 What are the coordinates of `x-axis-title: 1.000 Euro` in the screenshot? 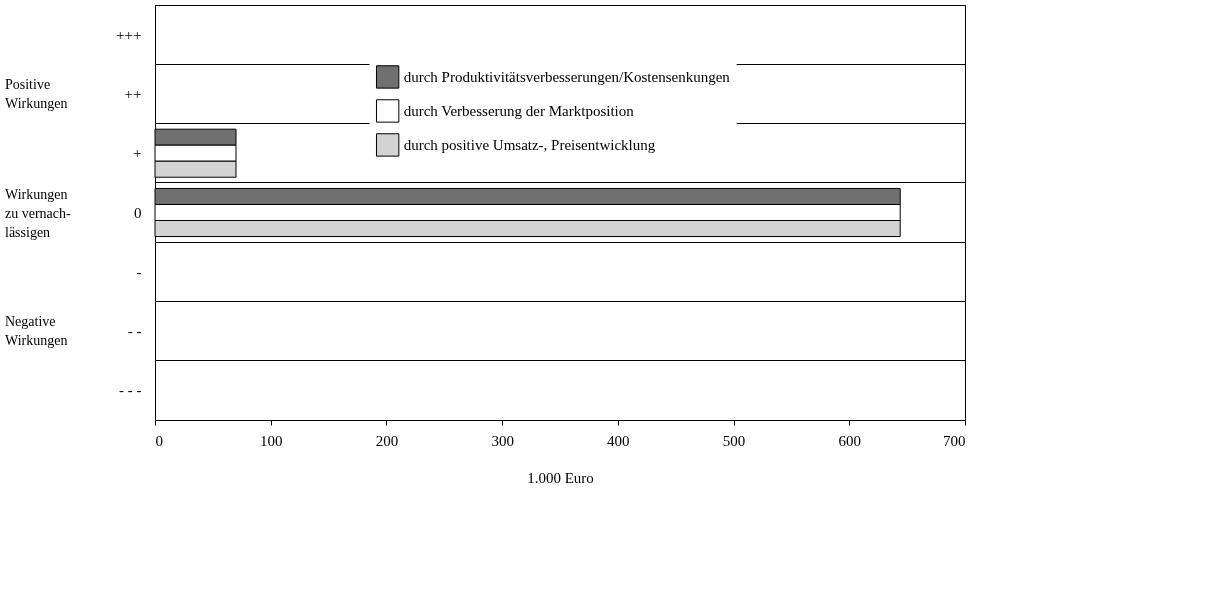 It's located at (560, 477).